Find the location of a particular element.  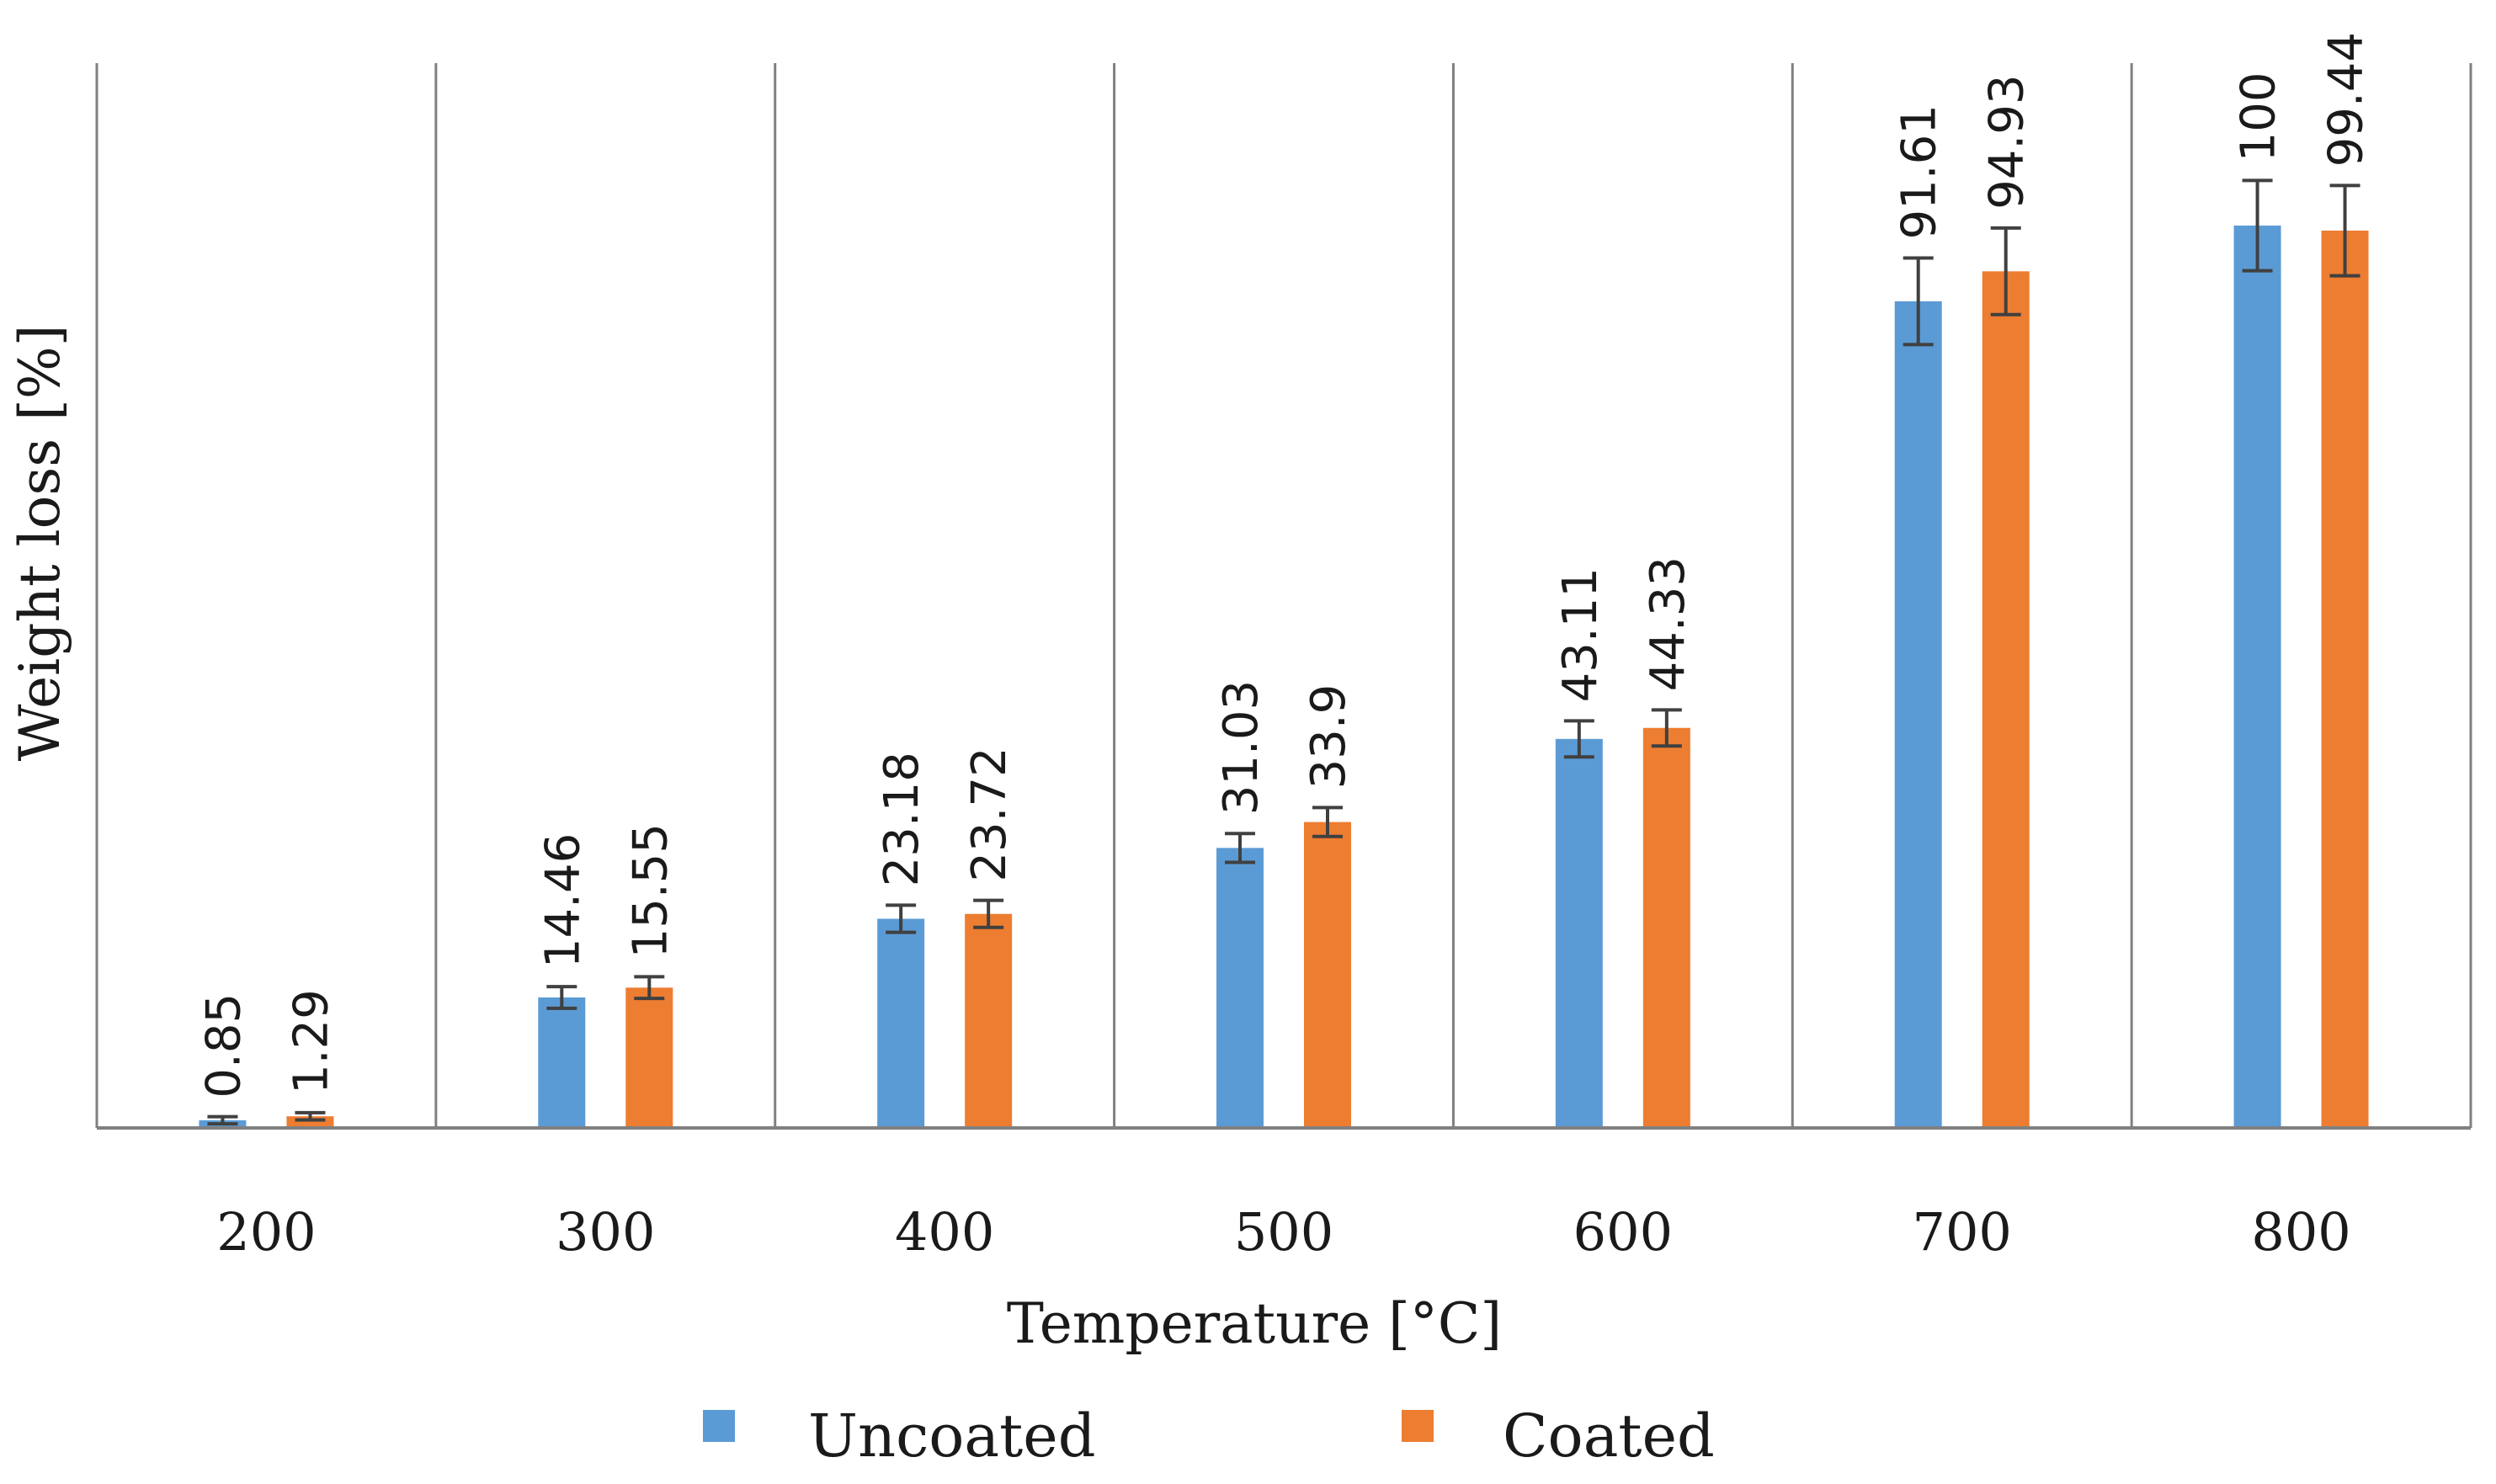

data-label-uncoated-300: 14.46 is located at coordinates (562, 900).